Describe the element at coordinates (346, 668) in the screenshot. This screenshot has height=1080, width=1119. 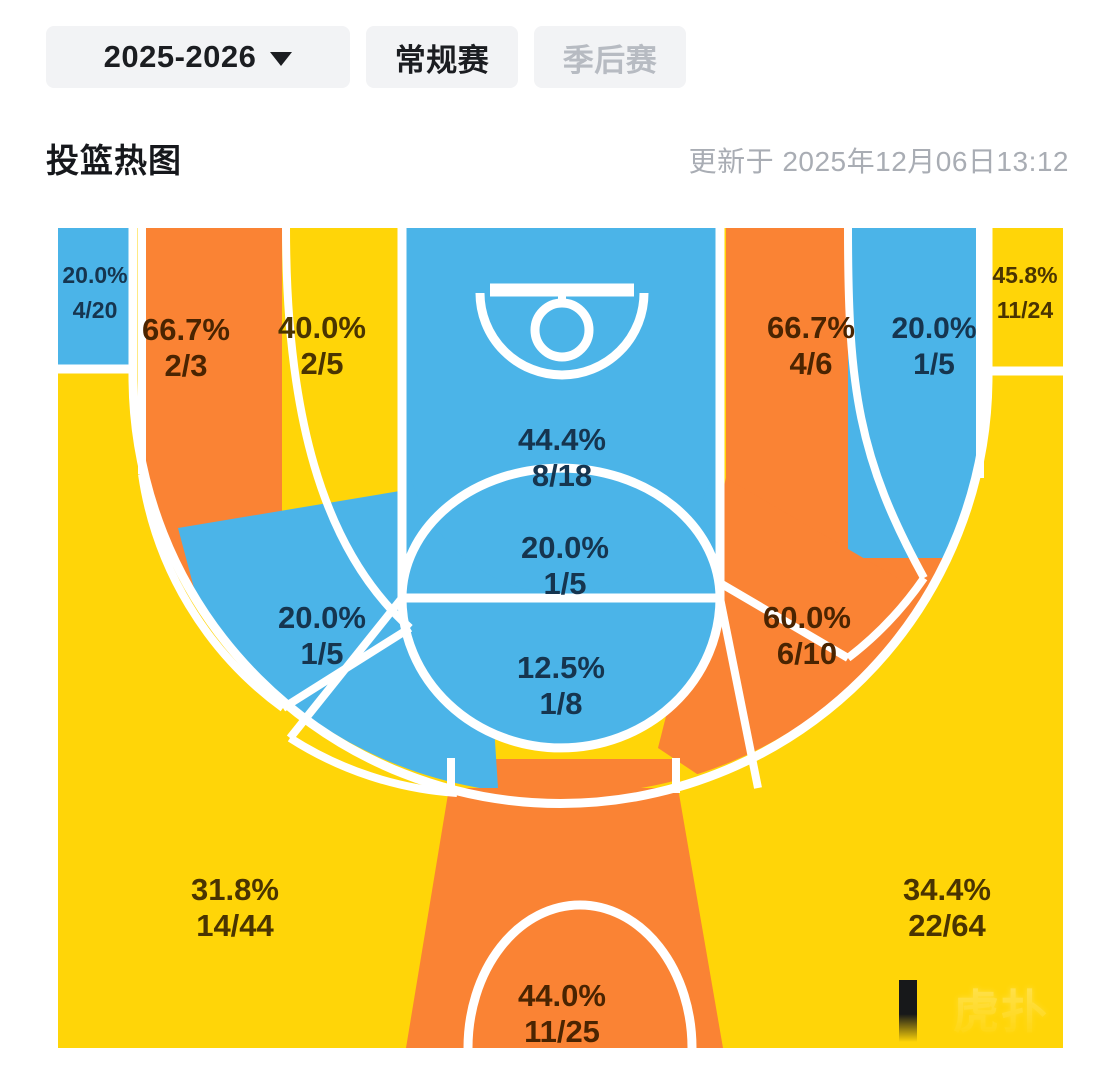
I see `sep-left-elbow-bottom` at that location.